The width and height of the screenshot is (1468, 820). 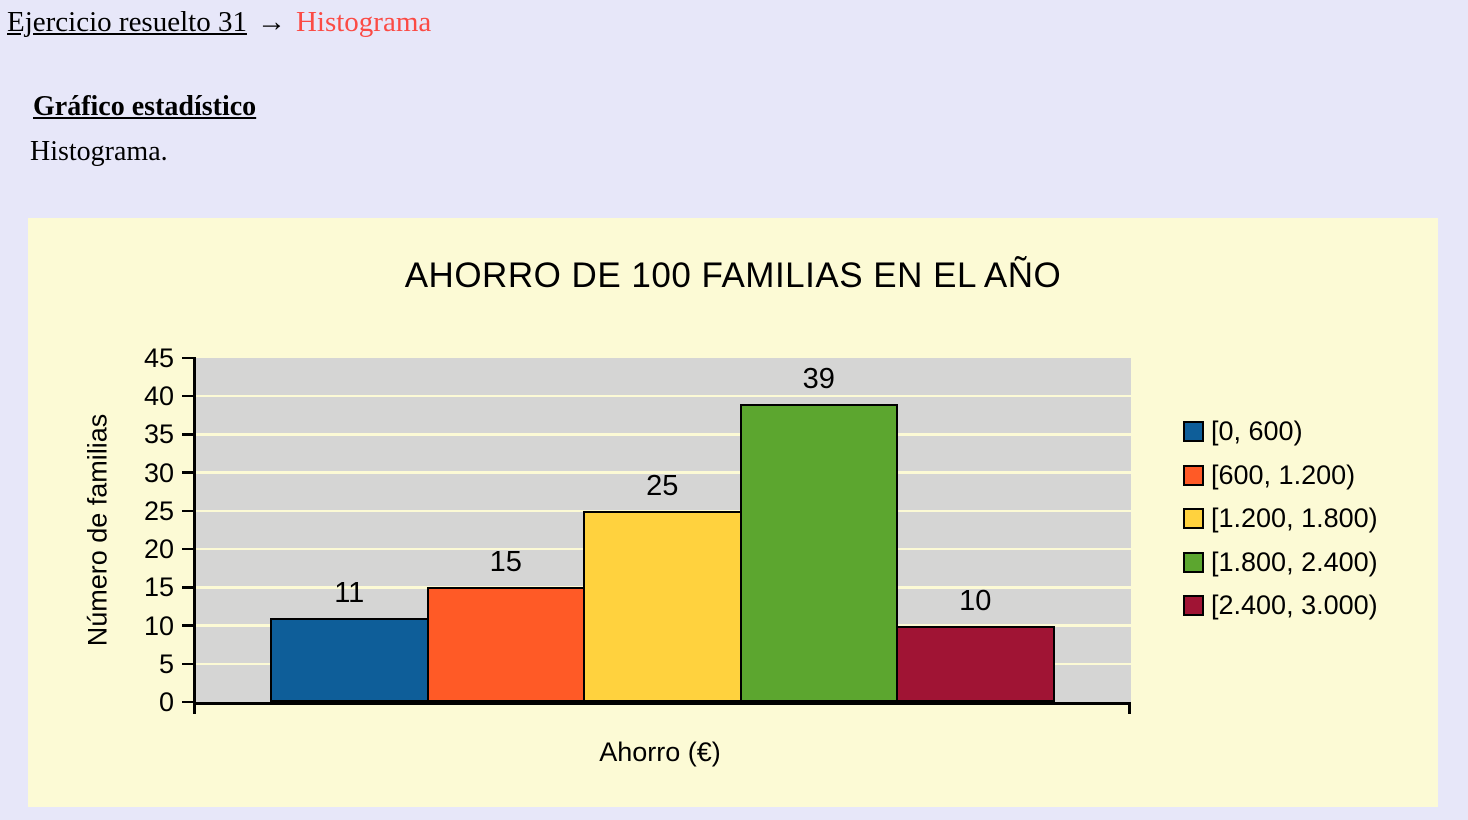 I want to click on y-tick-label: 35, so click(x=158, y=434).